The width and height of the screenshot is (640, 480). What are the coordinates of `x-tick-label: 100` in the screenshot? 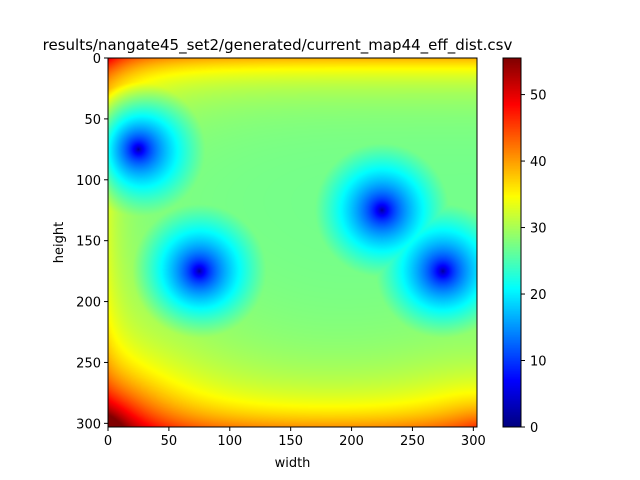 It's located at (229, 441).